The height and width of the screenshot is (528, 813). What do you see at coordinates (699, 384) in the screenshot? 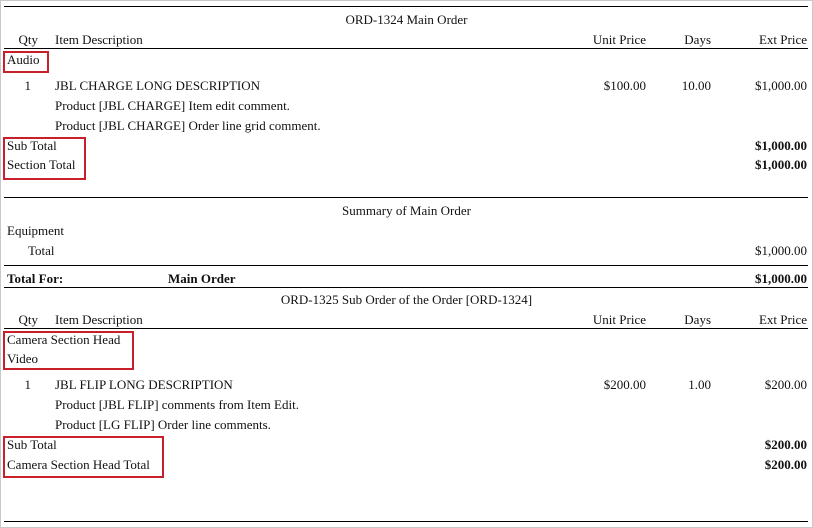
I see `item-days: 1.00` at bounding box center [699, 384].